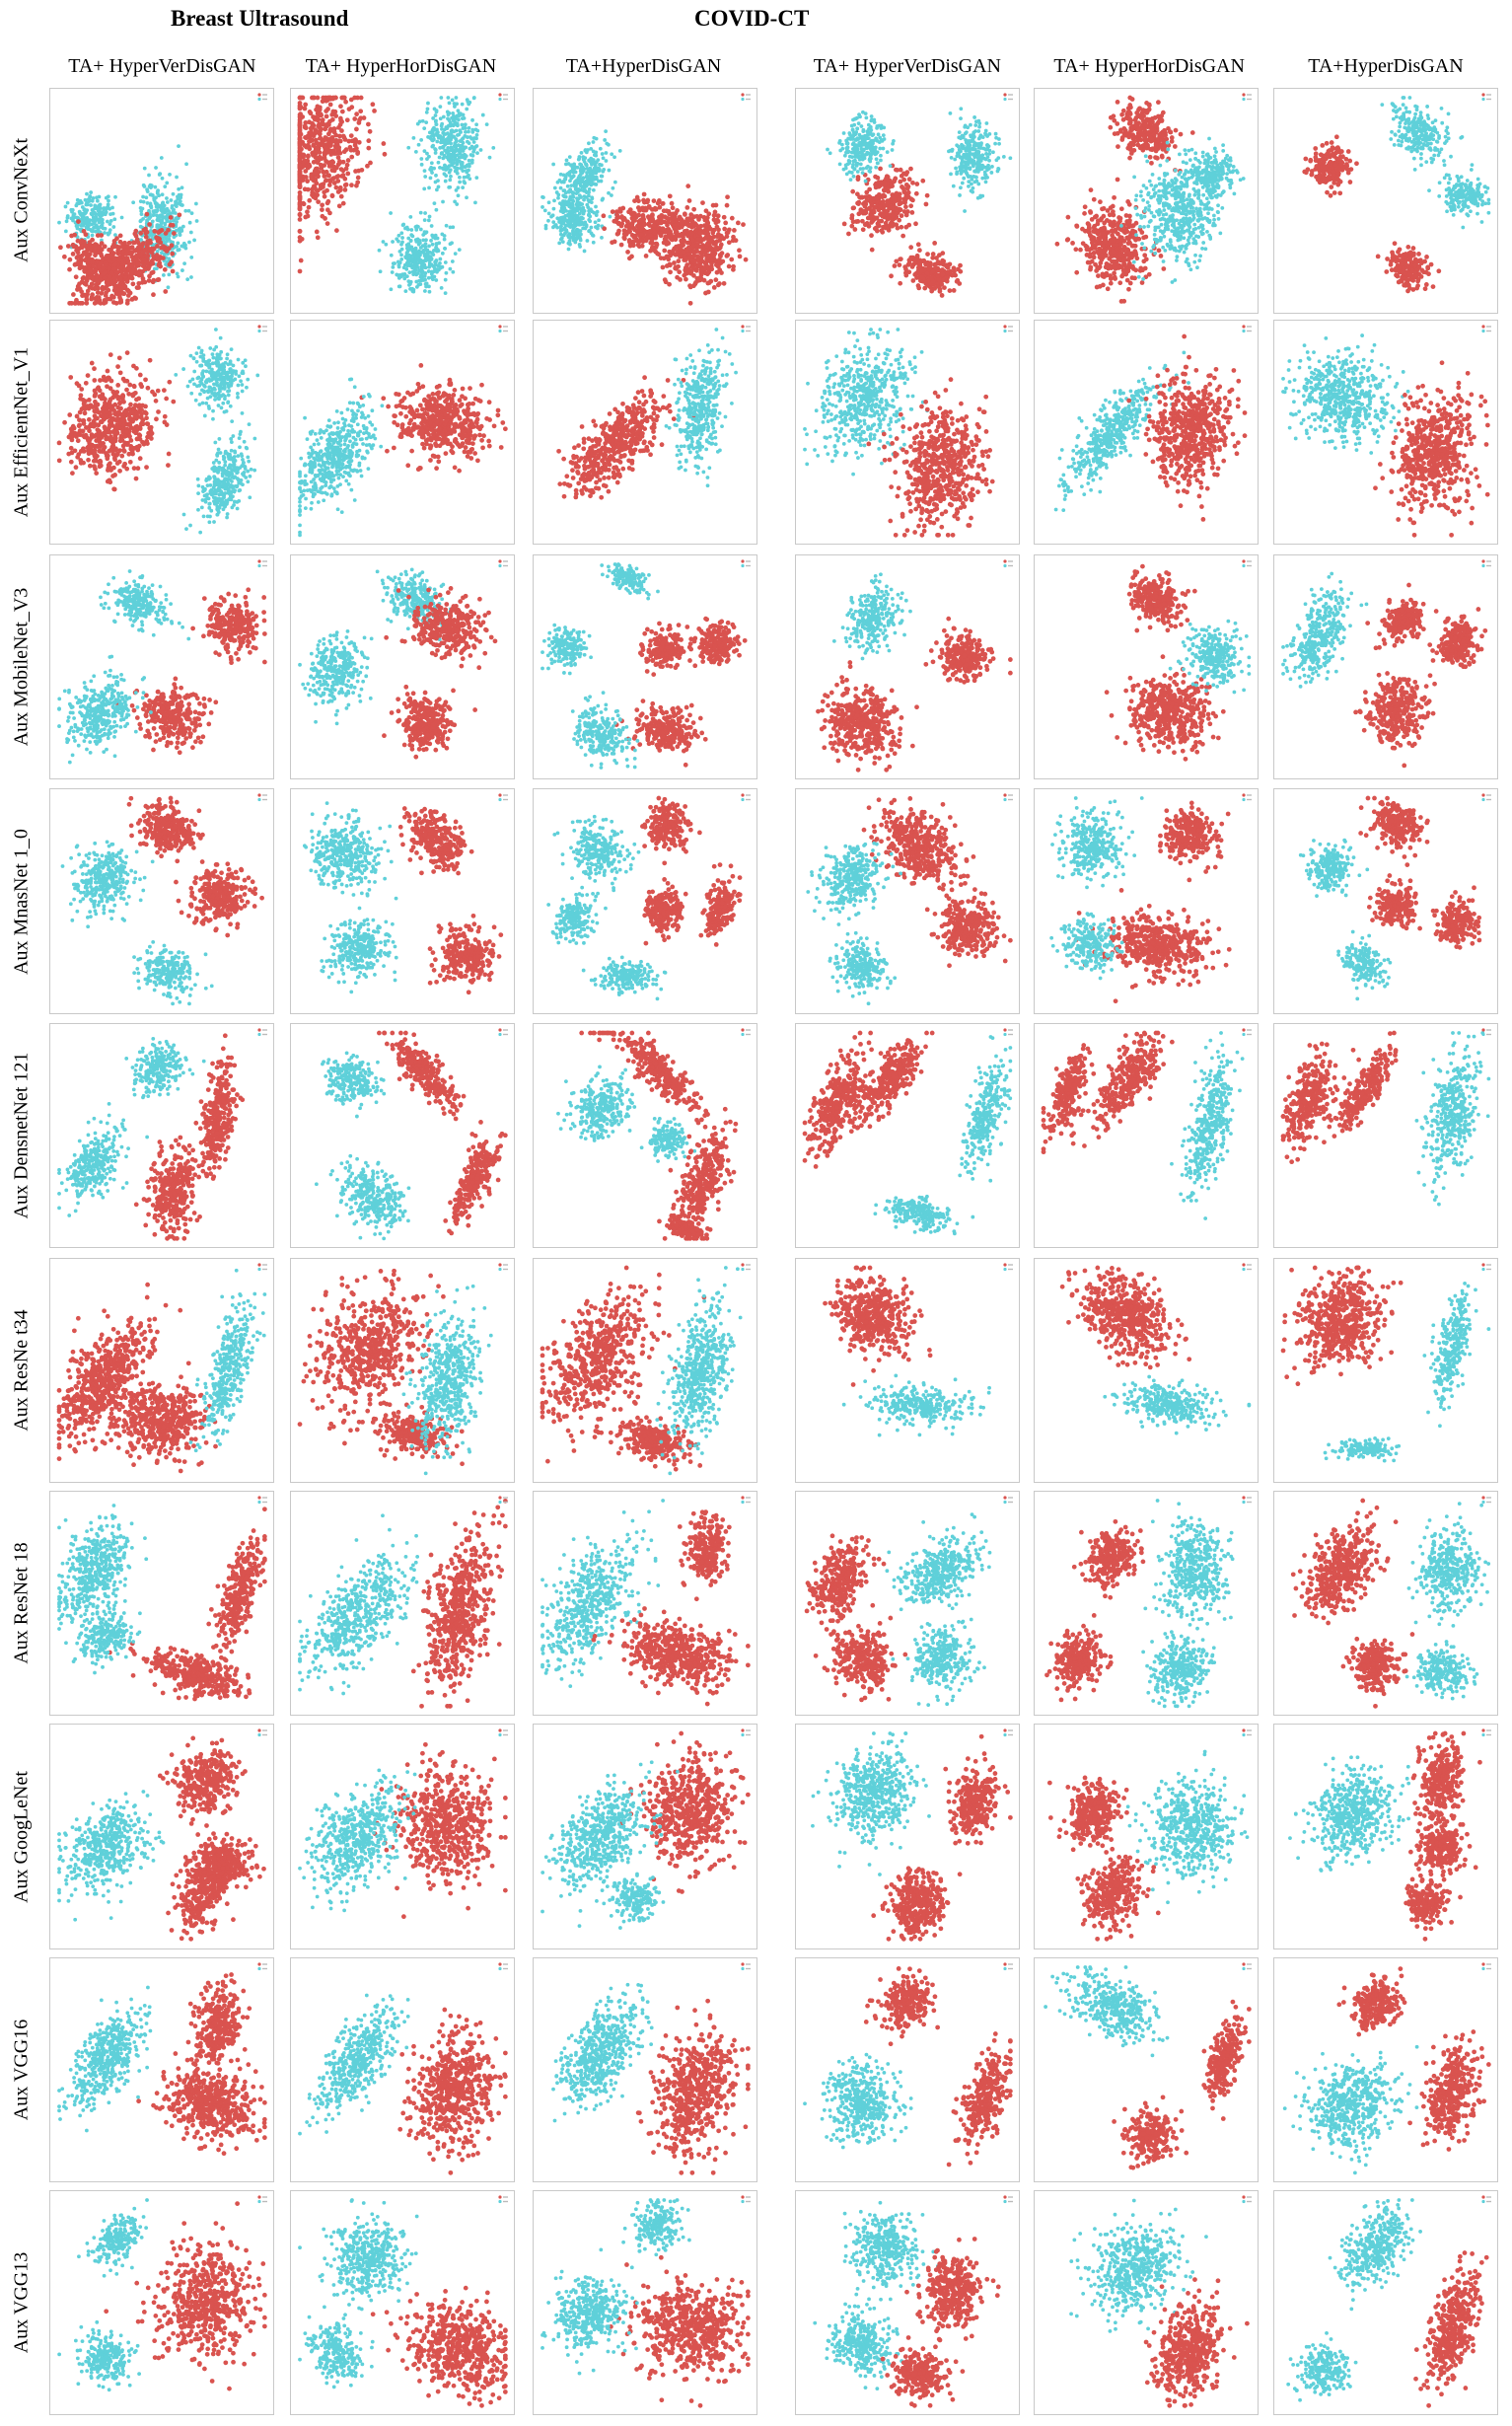 Image resolution: width=1512 pixels, height=2426 pixels. Describe the element at coordinates (450, 153) in the screenshot. I see `class-b-cluster` at that location.